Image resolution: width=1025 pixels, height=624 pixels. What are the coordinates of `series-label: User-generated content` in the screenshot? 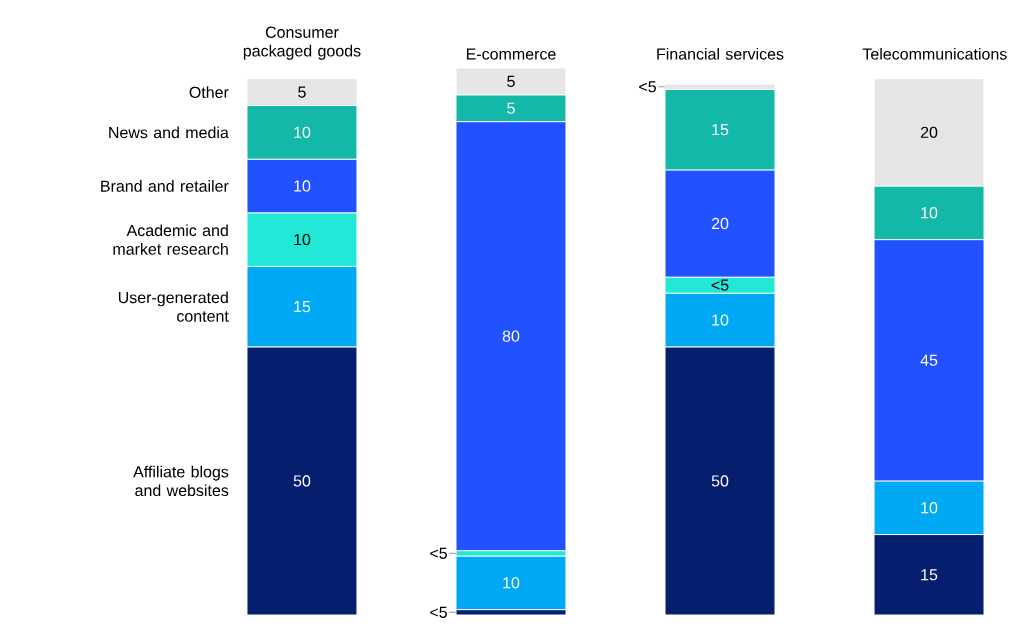 It's located at (173, 306).